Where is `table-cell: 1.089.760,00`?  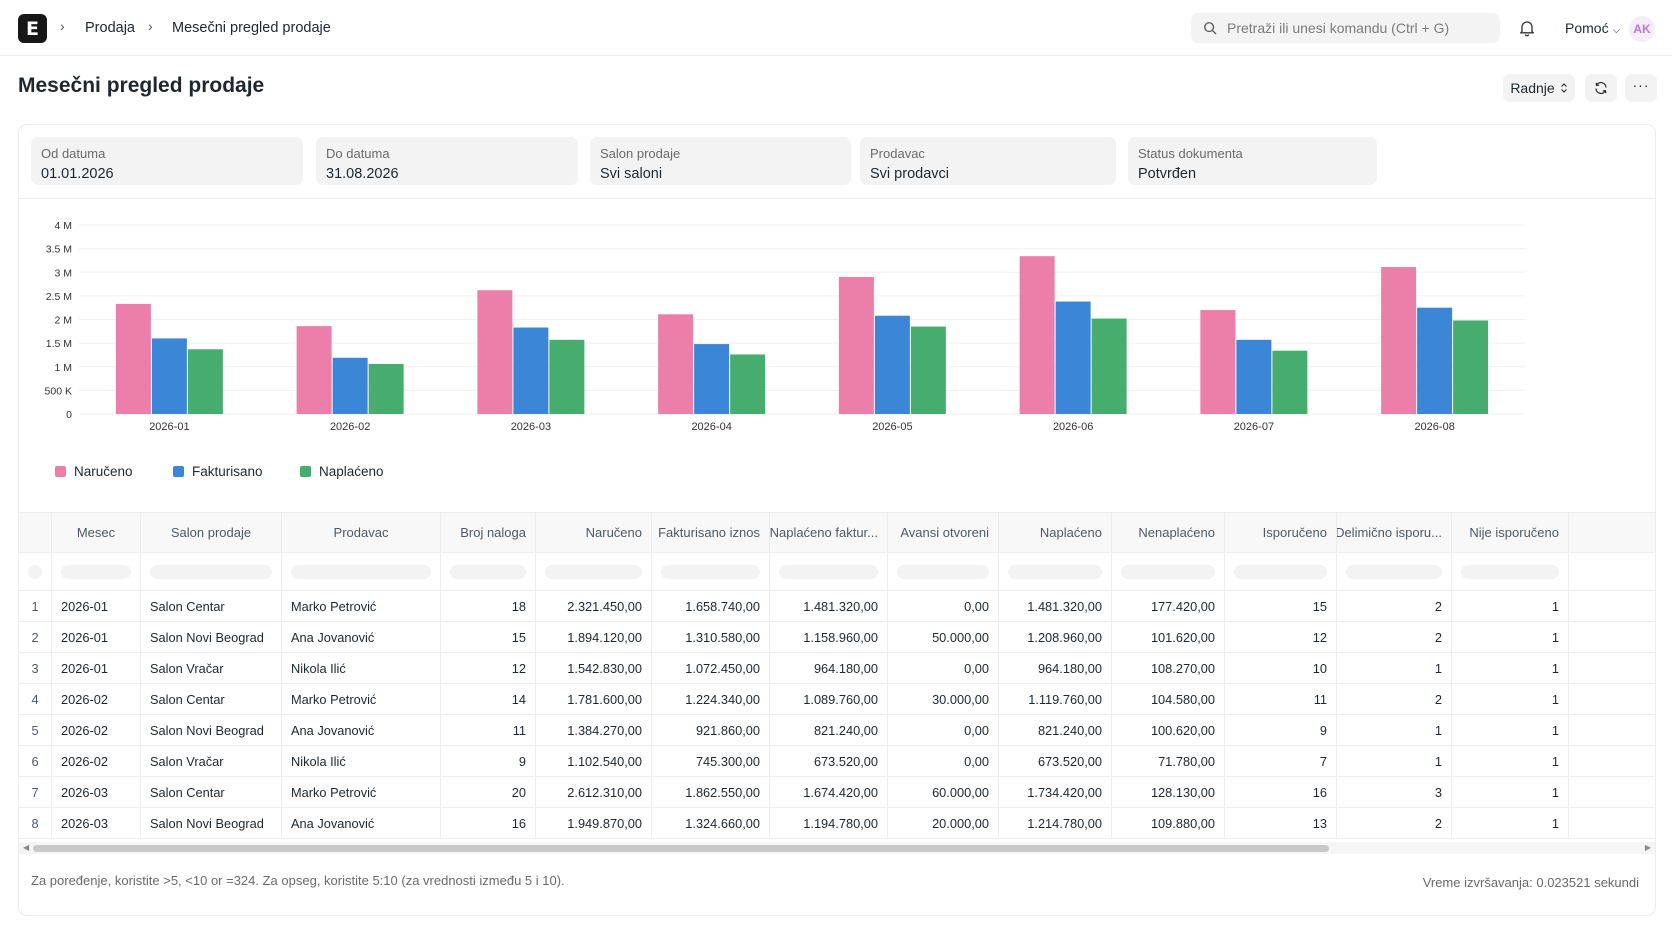 table-cell: 1.089.760,00 is located at coordinates (829, 699).